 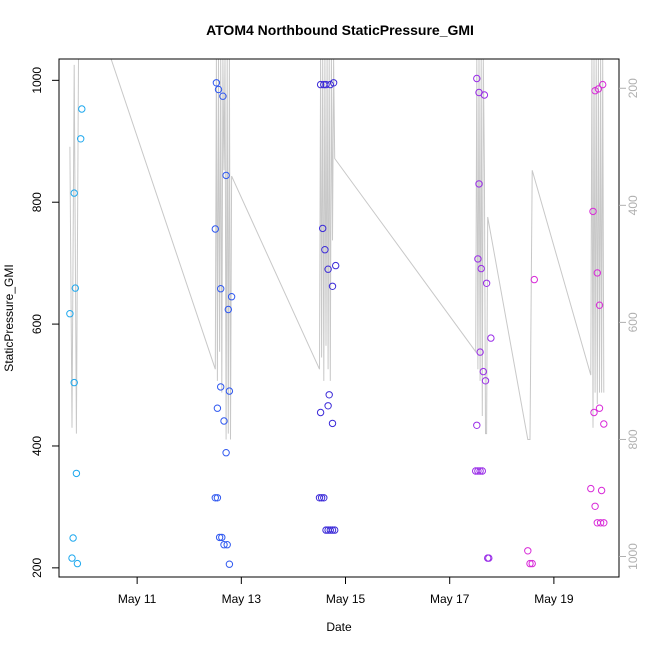 What do you see at coordinates (554, 599) in the screenshot?
I see `x-tick-label: May 19` at bounding box center [554, 599].